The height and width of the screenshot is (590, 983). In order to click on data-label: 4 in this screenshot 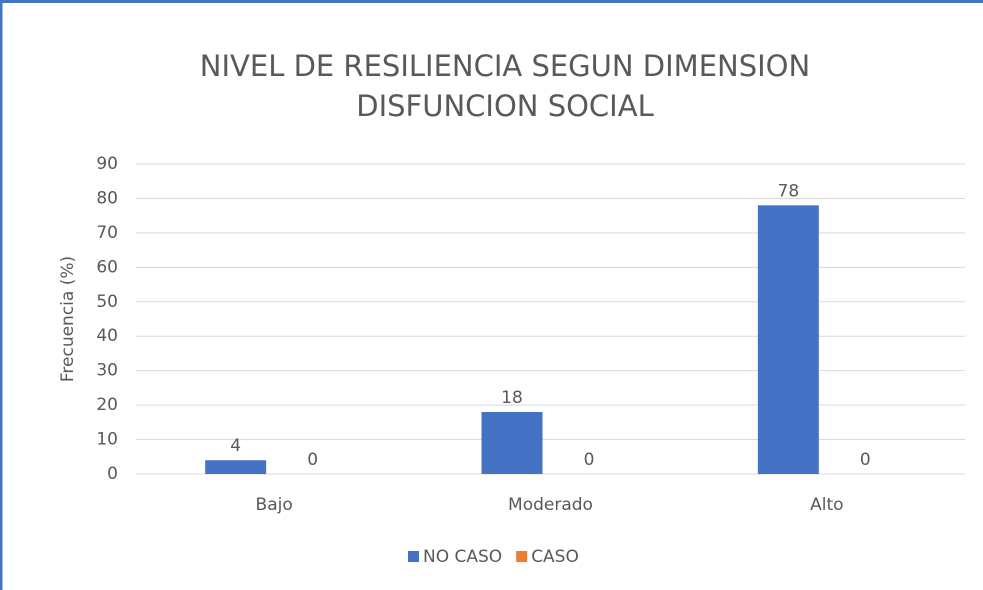, I will do `click(235, 446)`.